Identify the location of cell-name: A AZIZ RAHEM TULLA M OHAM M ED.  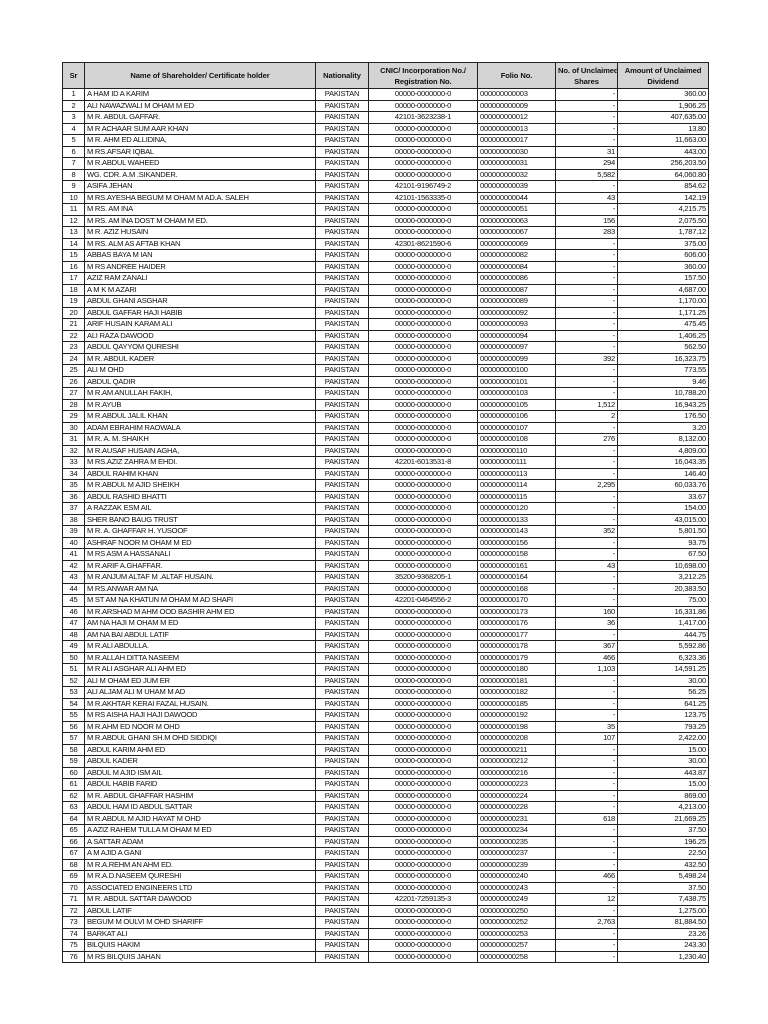
(200, 830).